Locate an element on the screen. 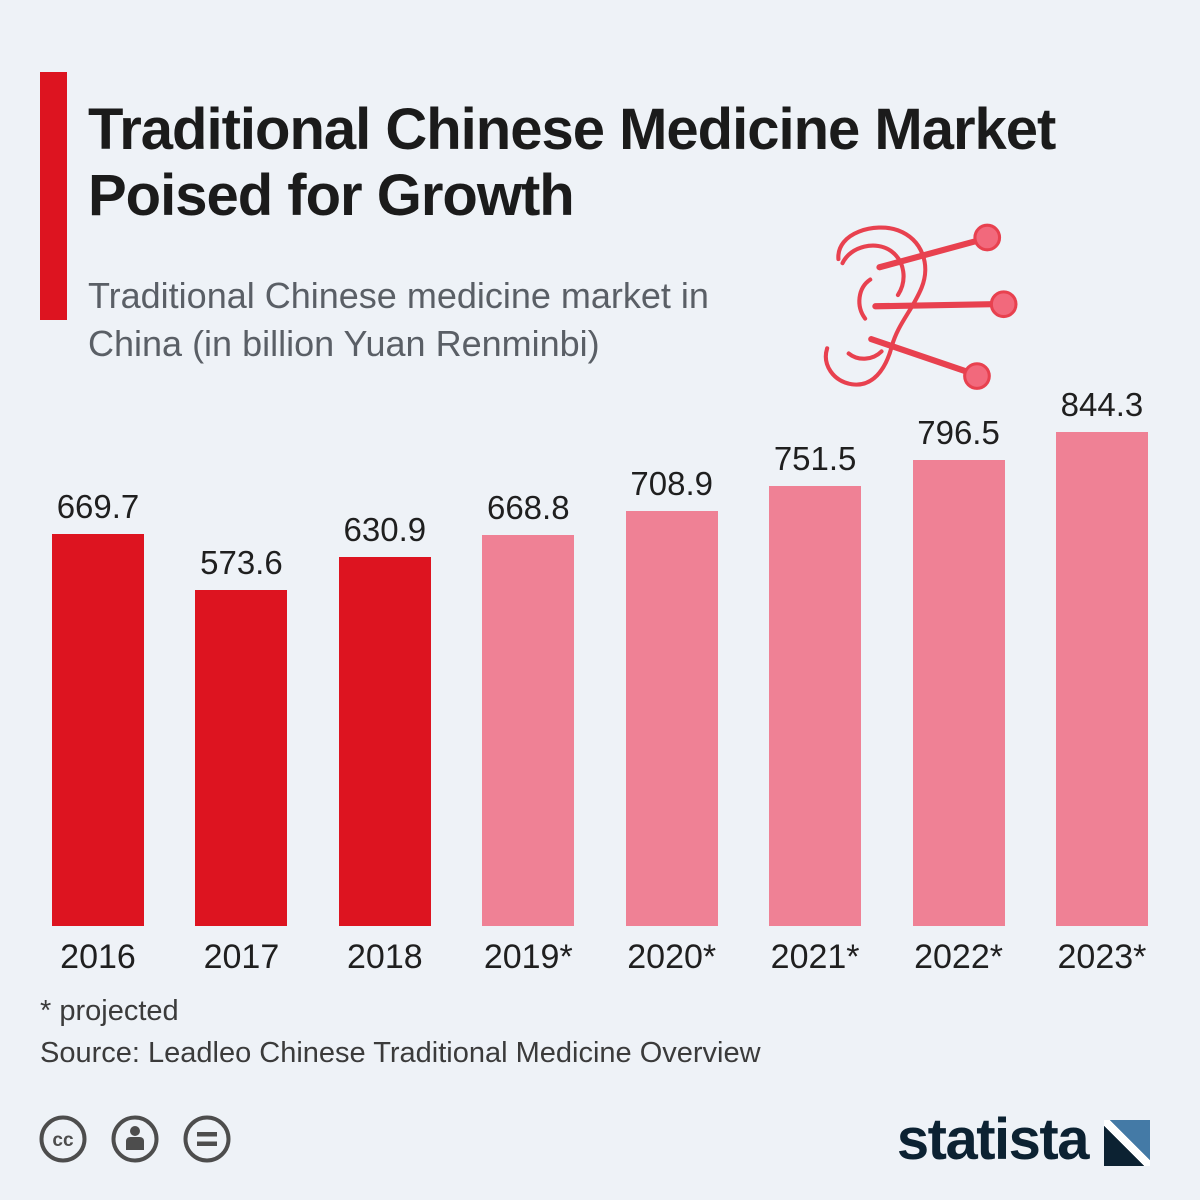  license-icon-row: cc is located at coordinates (135, 1139).